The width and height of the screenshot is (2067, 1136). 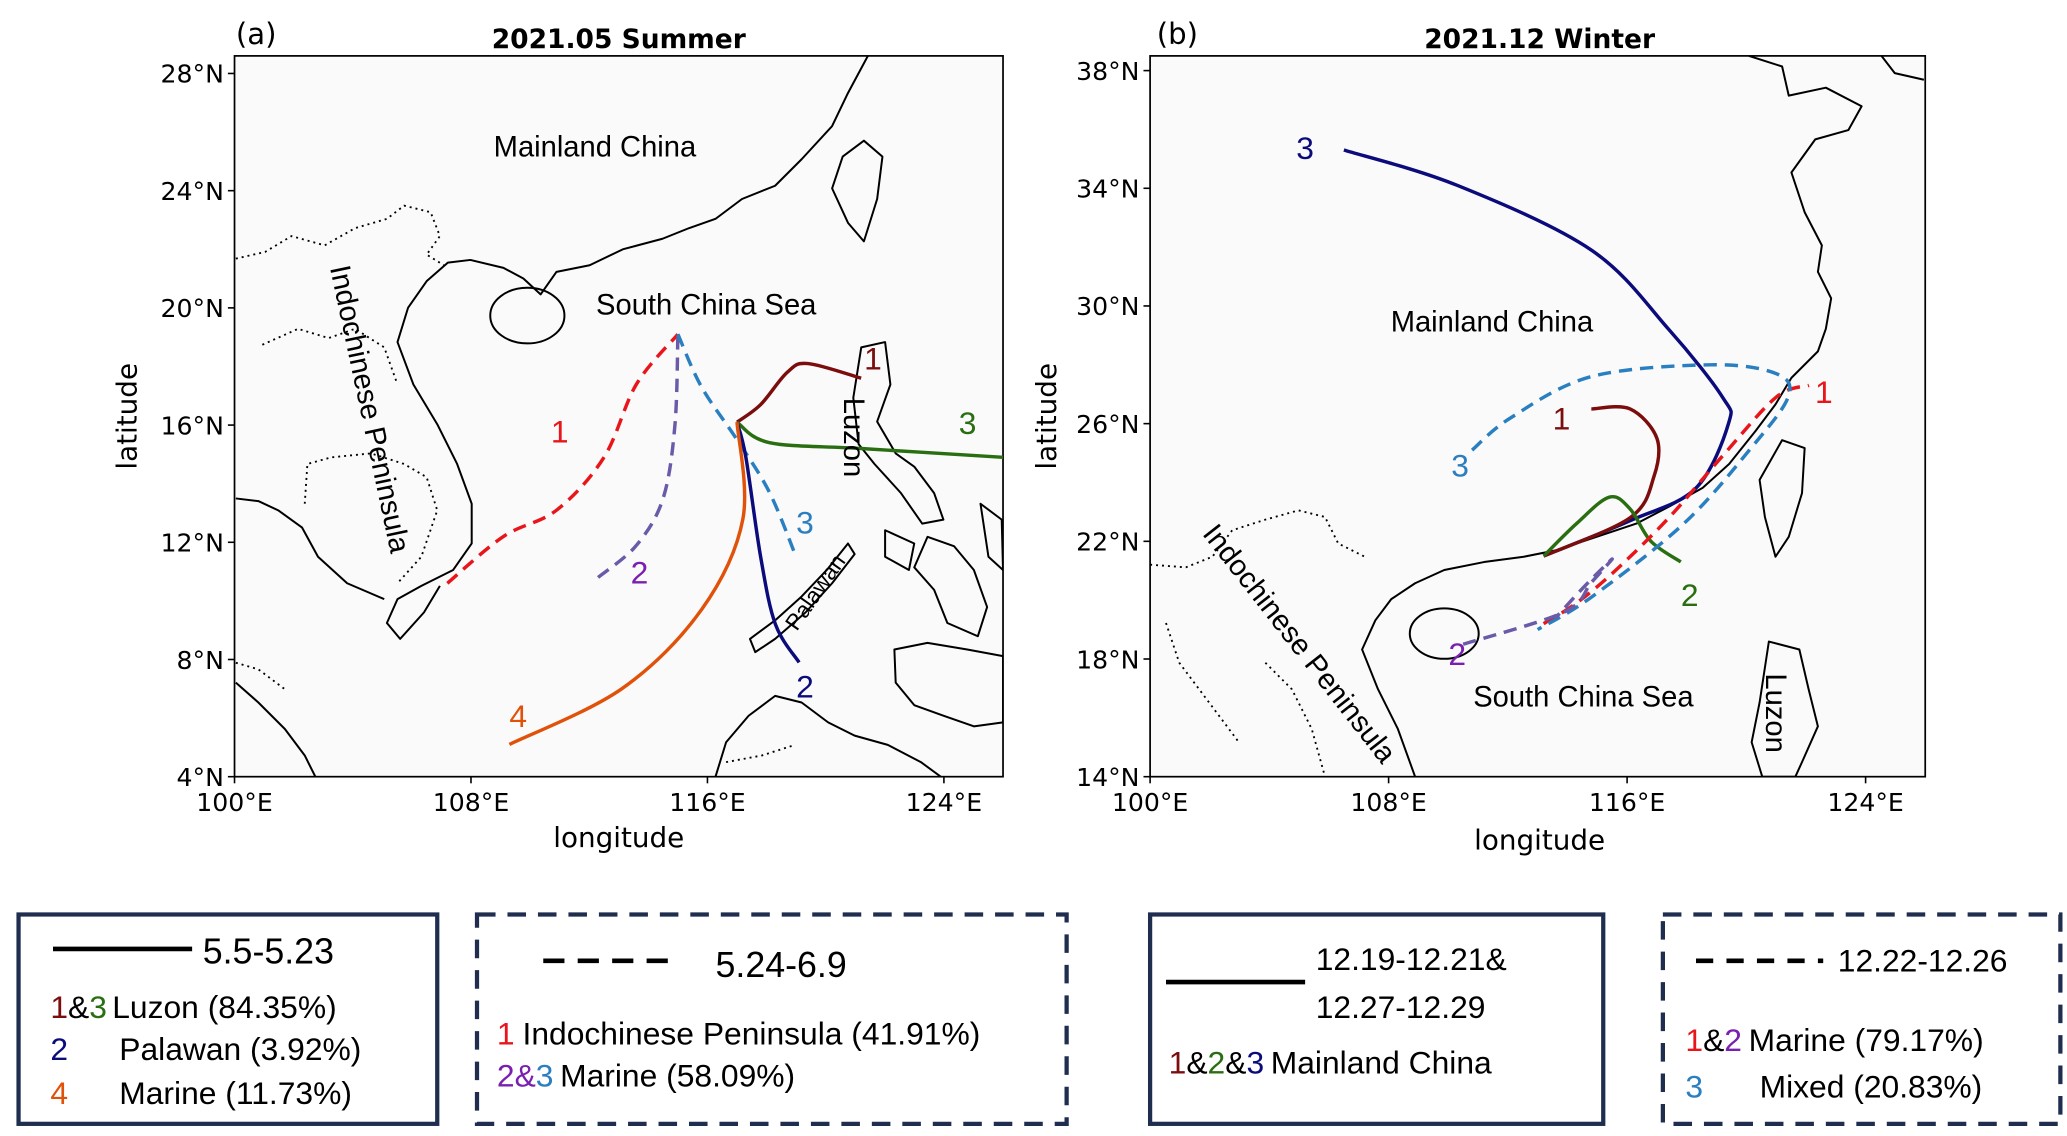 What do you see at coordinates (802, 598) in the screenshot?
I see `palawan-island` at bounding box center [802, 598].